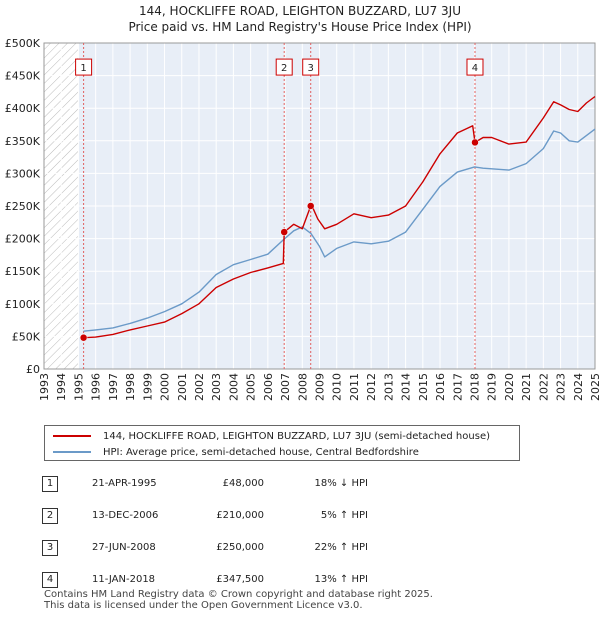 The image size is (600, 620). I want to click on x-tick-label: 2006, so click(268, 387).